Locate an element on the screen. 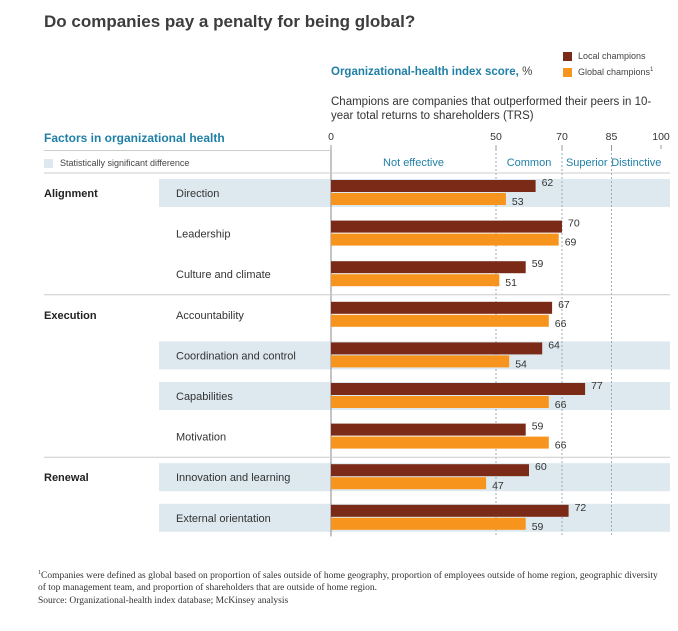  legend-global-label: Global champions1 is located at coordinates (615, 72).